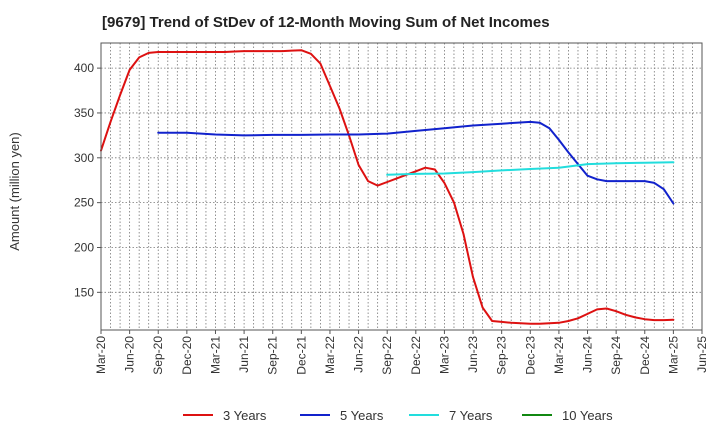  What do you see at coordinates (502, 355) in the screenshot?
I see `x-tick-label: Sep-23` at bounding box center [502, 355].